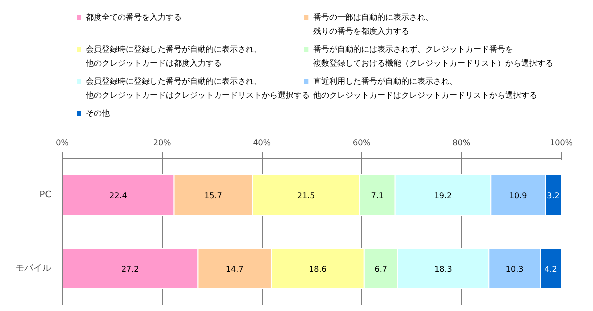 This screenshot has height=311, width=593. What do you see at coordinates (46, 195) in the screenshot?
I see `y-tick-label: PC` at bounding box center [46, 195].